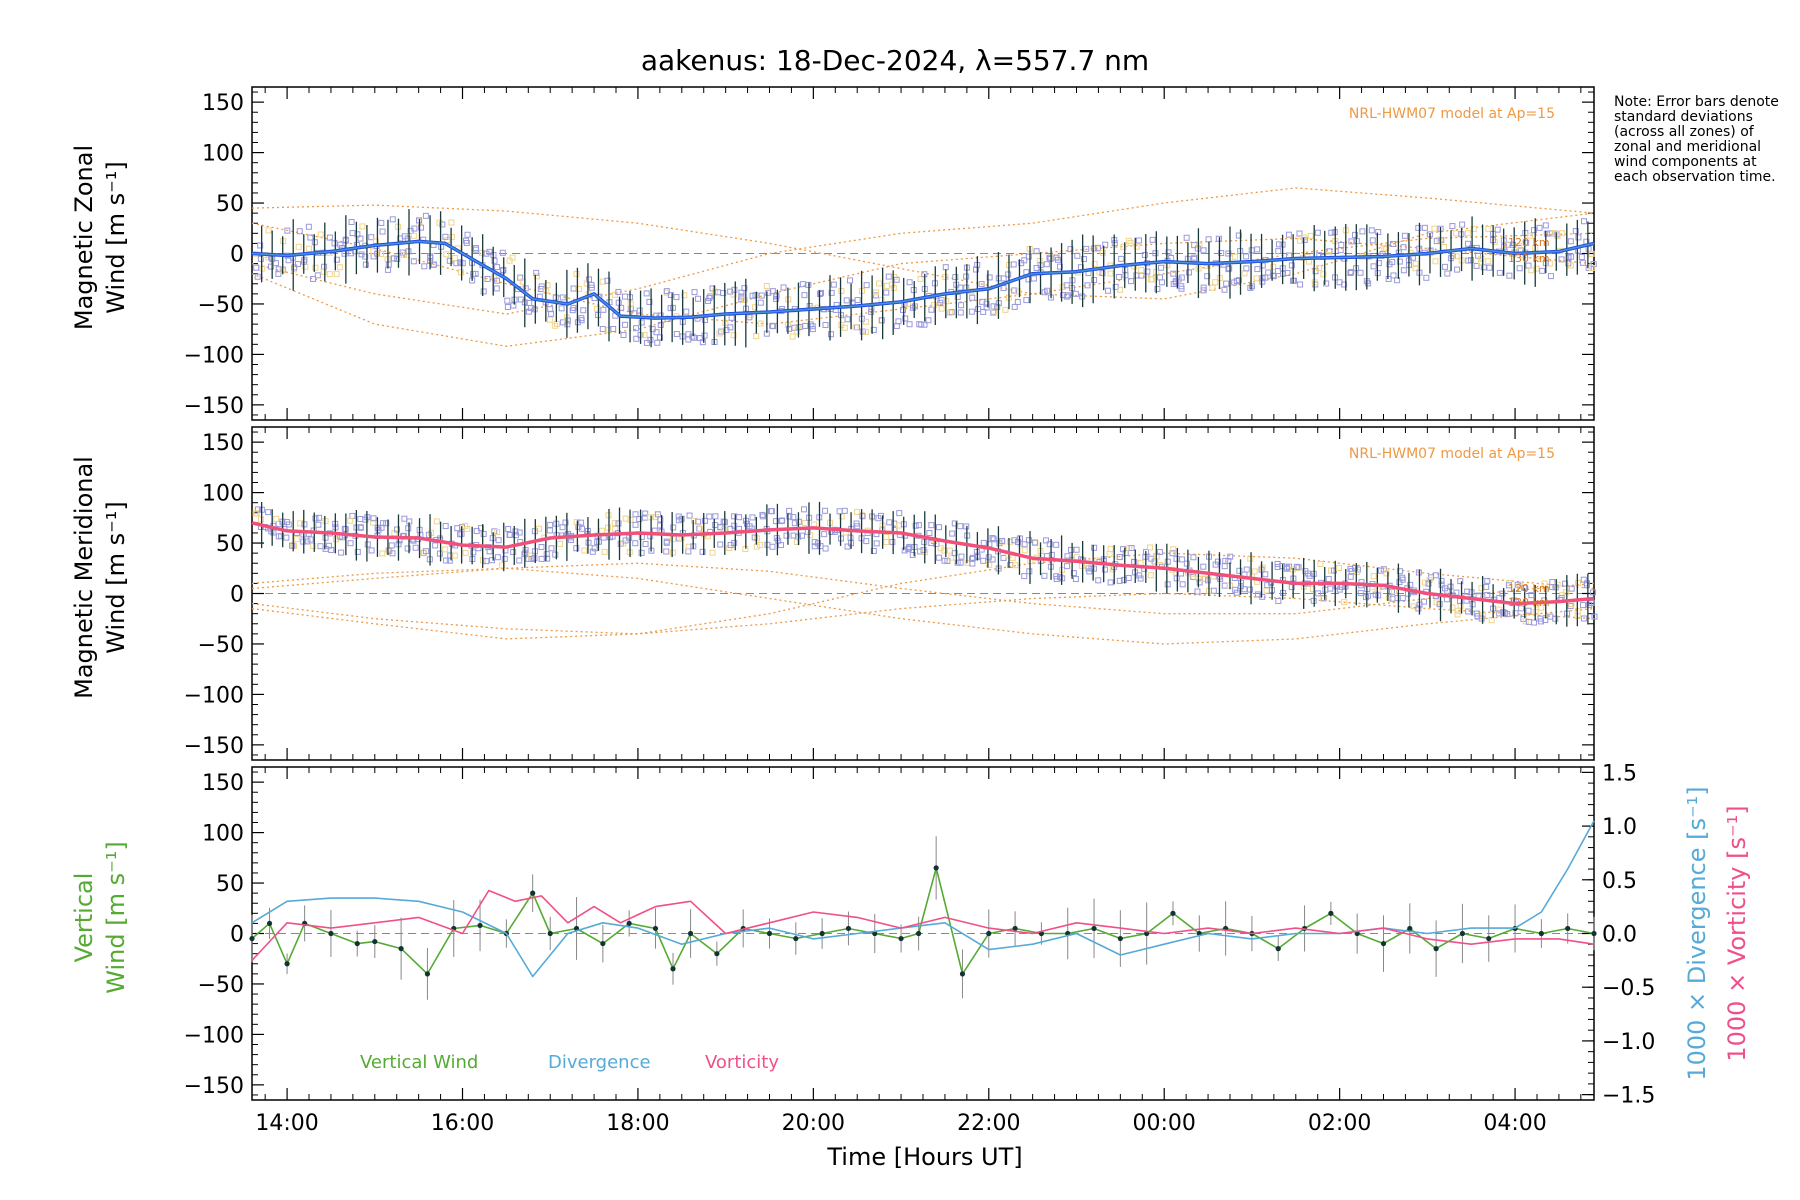 The image size is (1800, 1200). Describe the element at coordinates (223, 834) in the screenshot. I see `y-tick-label: 100` at that location.